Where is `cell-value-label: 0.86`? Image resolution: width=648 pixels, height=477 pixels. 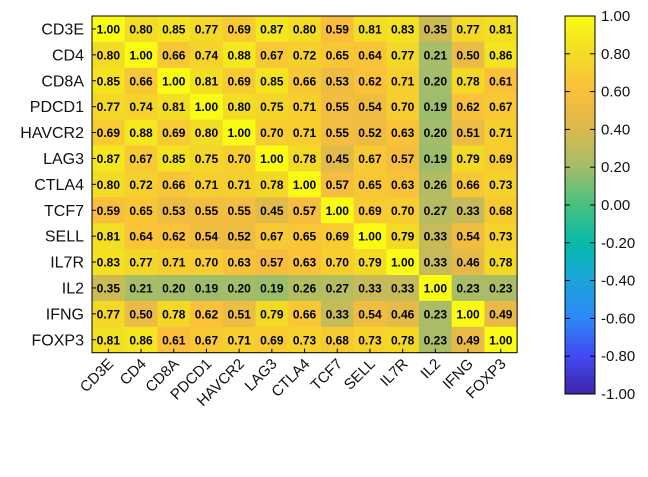
cell-value-label: 0.86 is located at coordinates (501, 55).